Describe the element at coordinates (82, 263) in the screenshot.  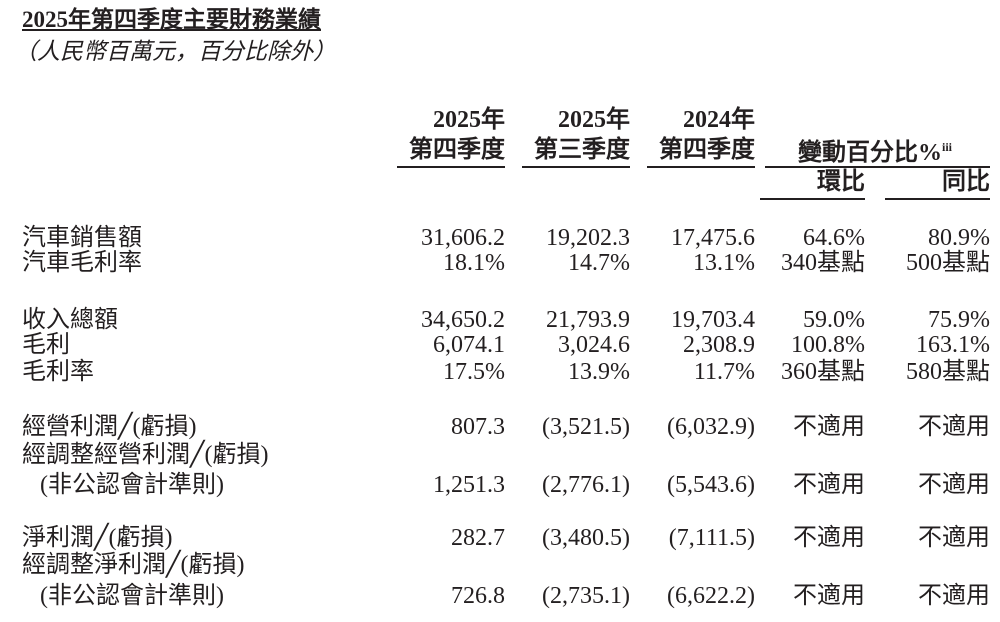
I see `row-label: 汽車毛利率` at that location.